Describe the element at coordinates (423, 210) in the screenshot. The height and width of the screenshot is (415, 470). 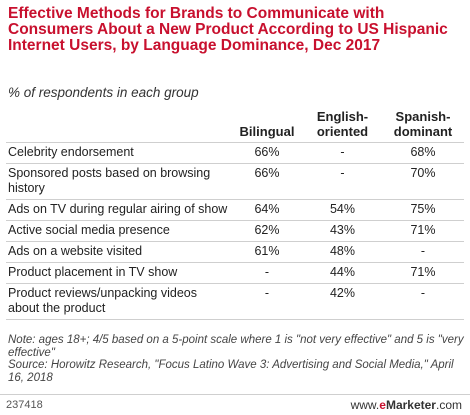
I see `cell-value: 75%` at that location.